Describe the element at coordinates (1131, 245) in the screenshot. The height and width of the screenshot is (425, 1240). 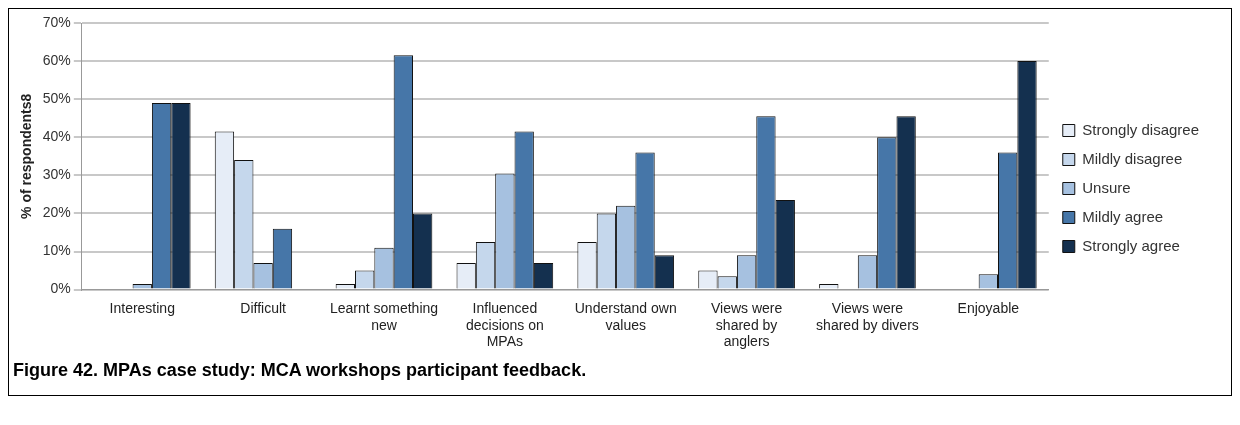
I see `legend-label: Strongly agree` at that location.